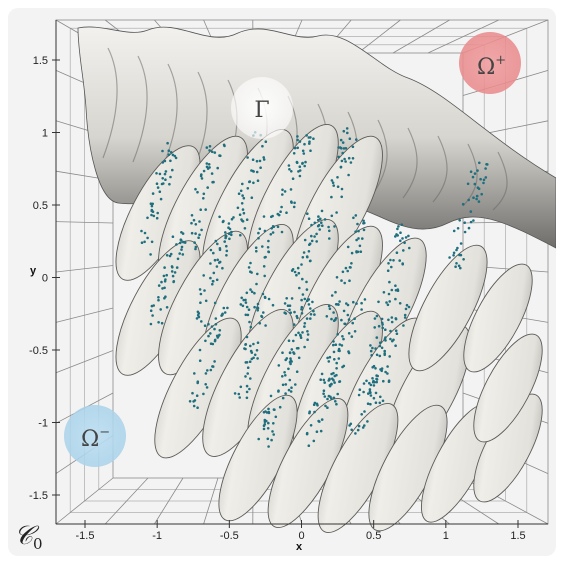 The height and width of the screenshot is (566, 563). Describe the element at coordinates (380, 157) in the screenshot. I see `surface-ridge-line` at that location.